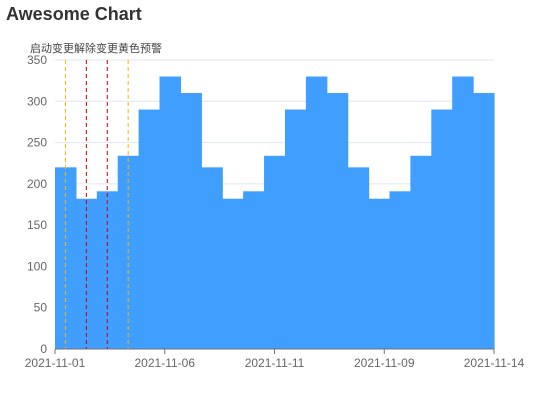 The image size is (550, 420). I want to click on y-tick-label: 300, so click(37, 101).